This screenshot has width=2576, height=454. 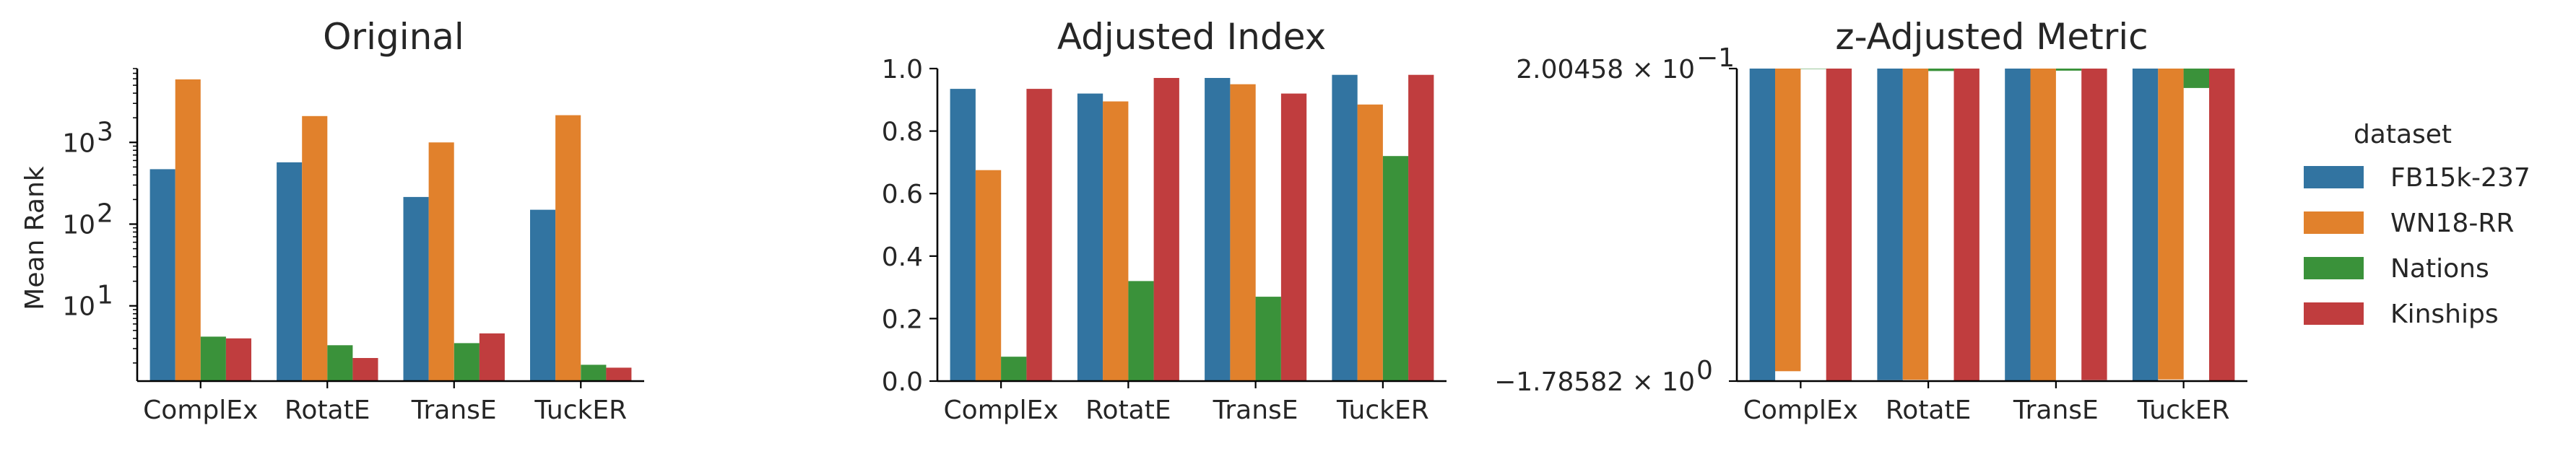 I want to click on y-tick-exponent: 2, so click(x=105, y=213).